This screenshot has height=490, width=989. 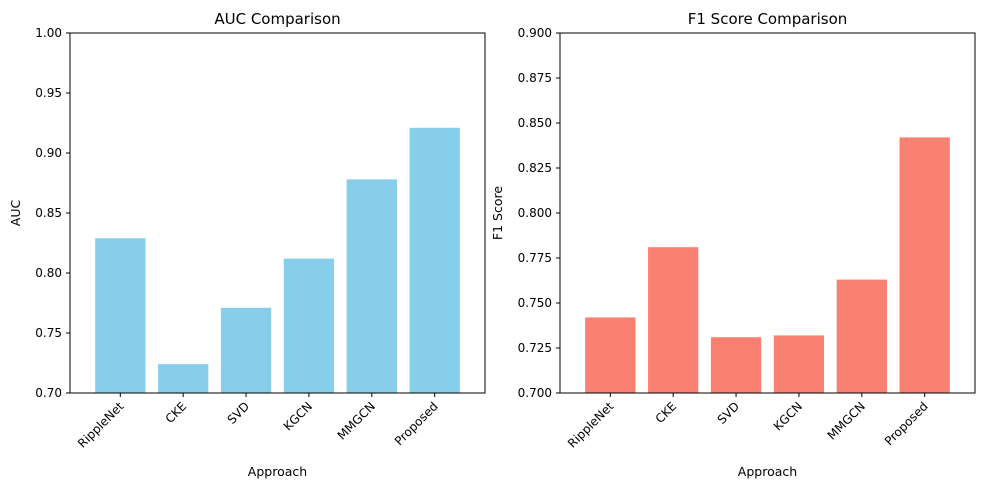 I want to click on y-tick-label: 0.850, so click(x=535, y=123).